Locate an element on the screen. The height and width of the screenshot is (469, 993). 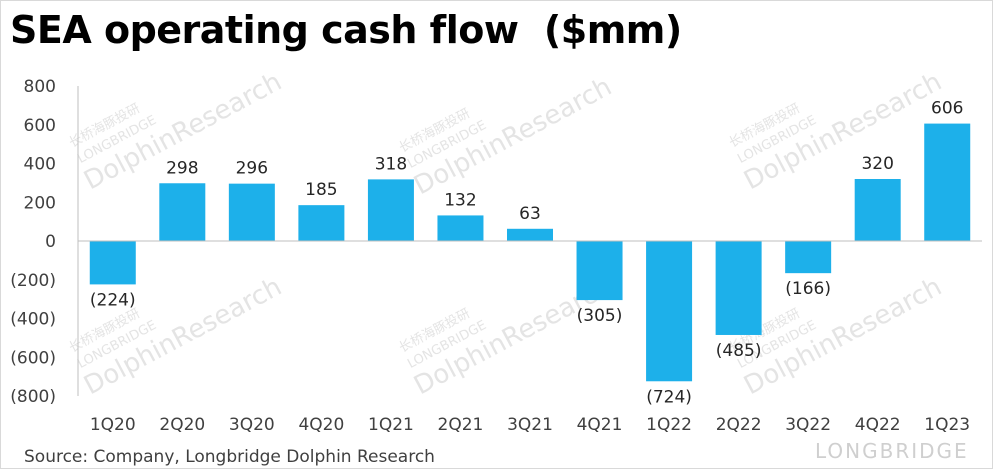
x-tick-label: 2Q21 is located at coordinates (461, 425).